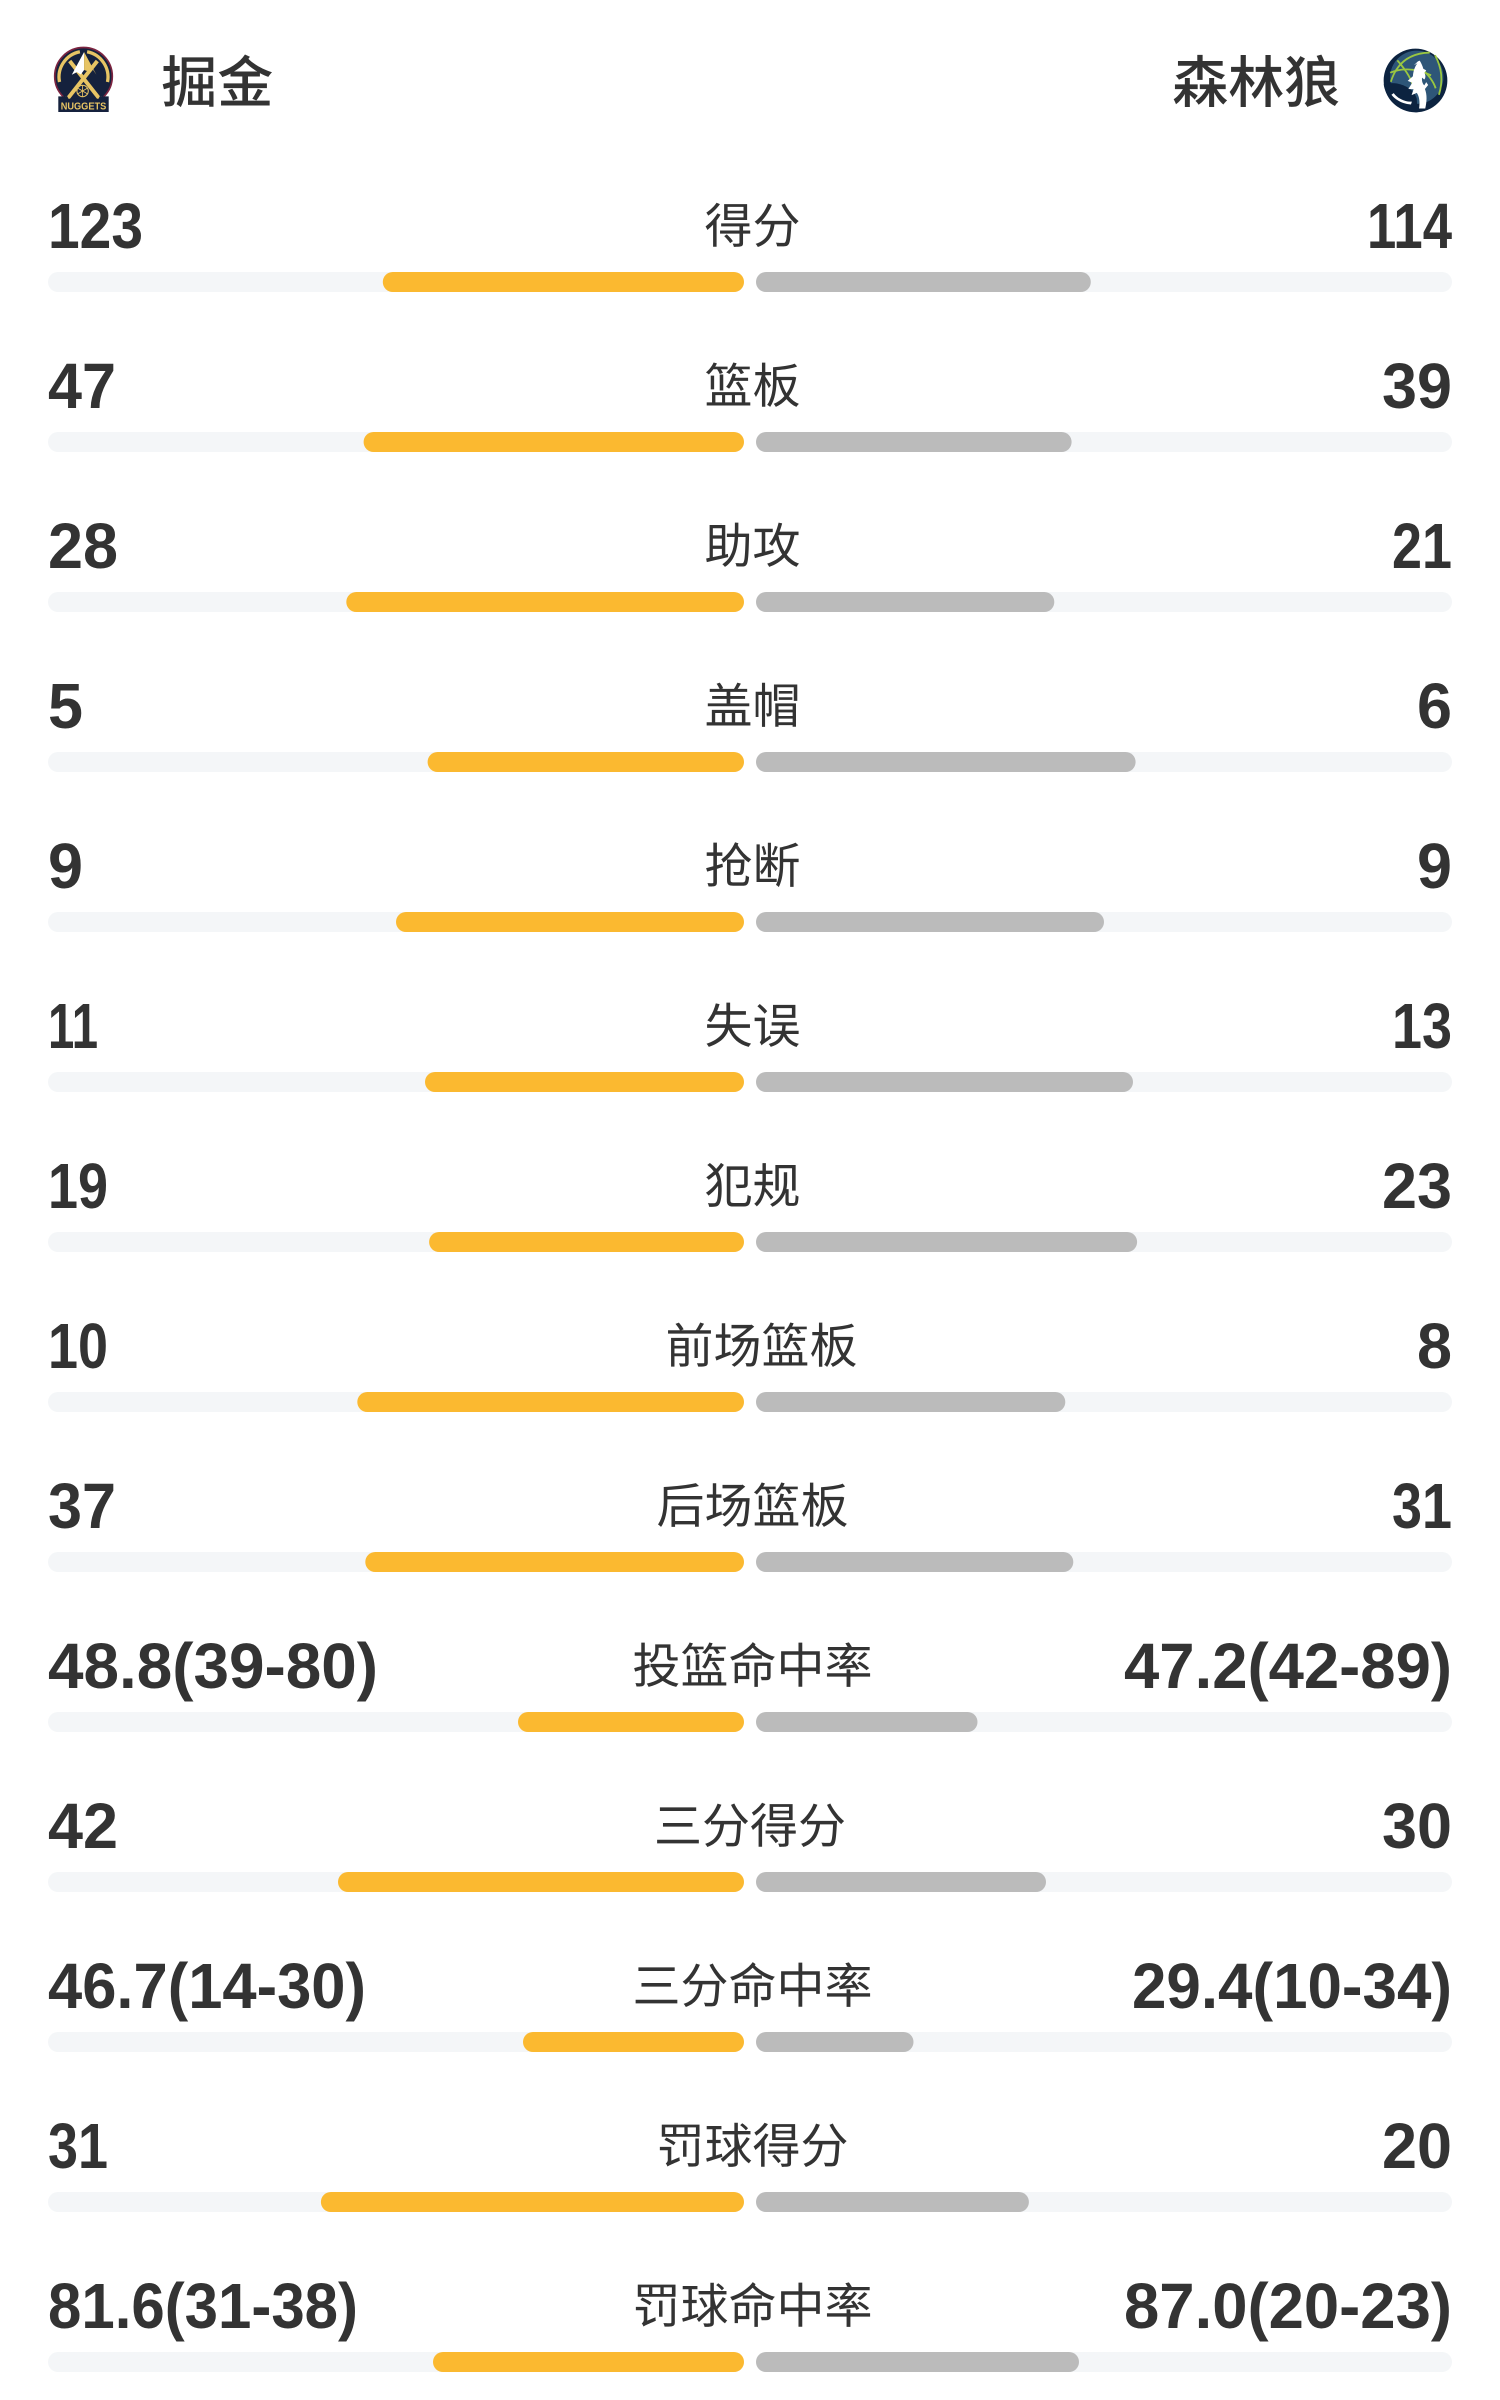  What do you see at coordinates (1417, 2146) in the screenshot?
I see `svg-text: 20` at bounding box center [1417, 2146].